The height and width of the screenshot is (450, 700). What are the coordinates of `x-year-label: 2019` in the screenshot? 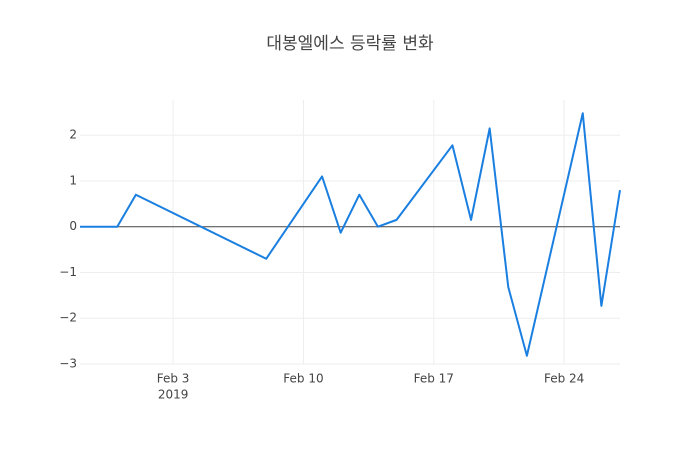 It's located at (173, 395).